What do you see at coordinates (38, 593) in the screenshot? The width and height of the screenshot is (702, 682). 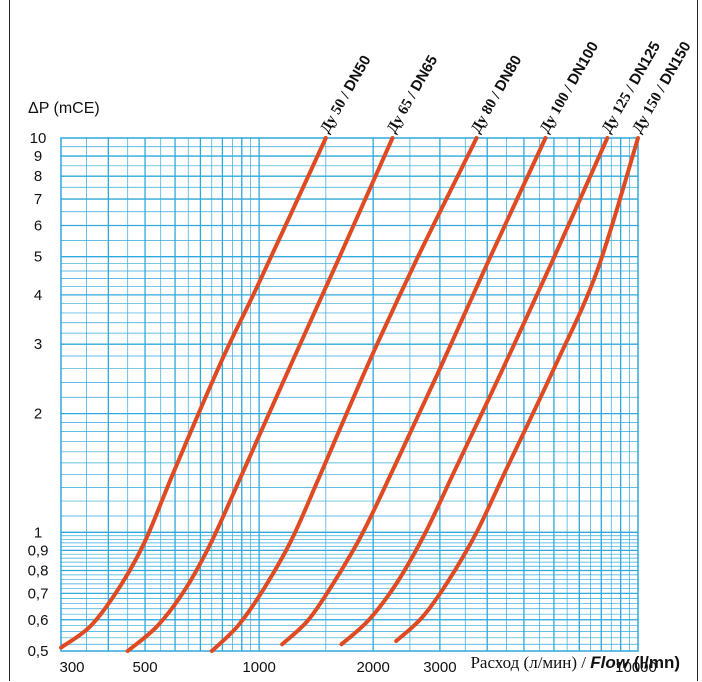 I see `y-tick-label: 0,7` at bounding box center [38, 593].